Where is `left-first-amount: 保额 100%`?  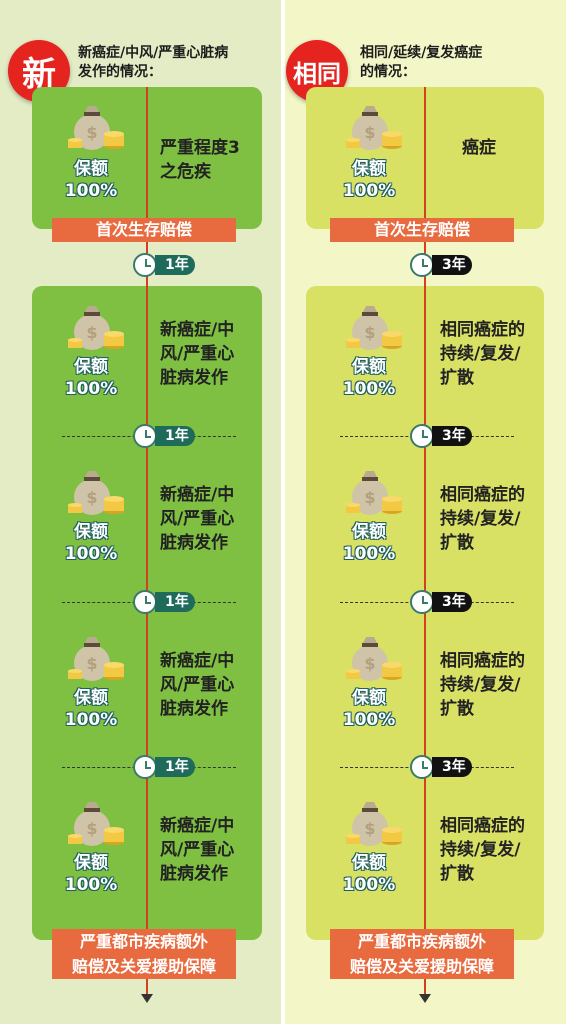
left-first-amount: 保额 100% is located at coordinates (91, 180).